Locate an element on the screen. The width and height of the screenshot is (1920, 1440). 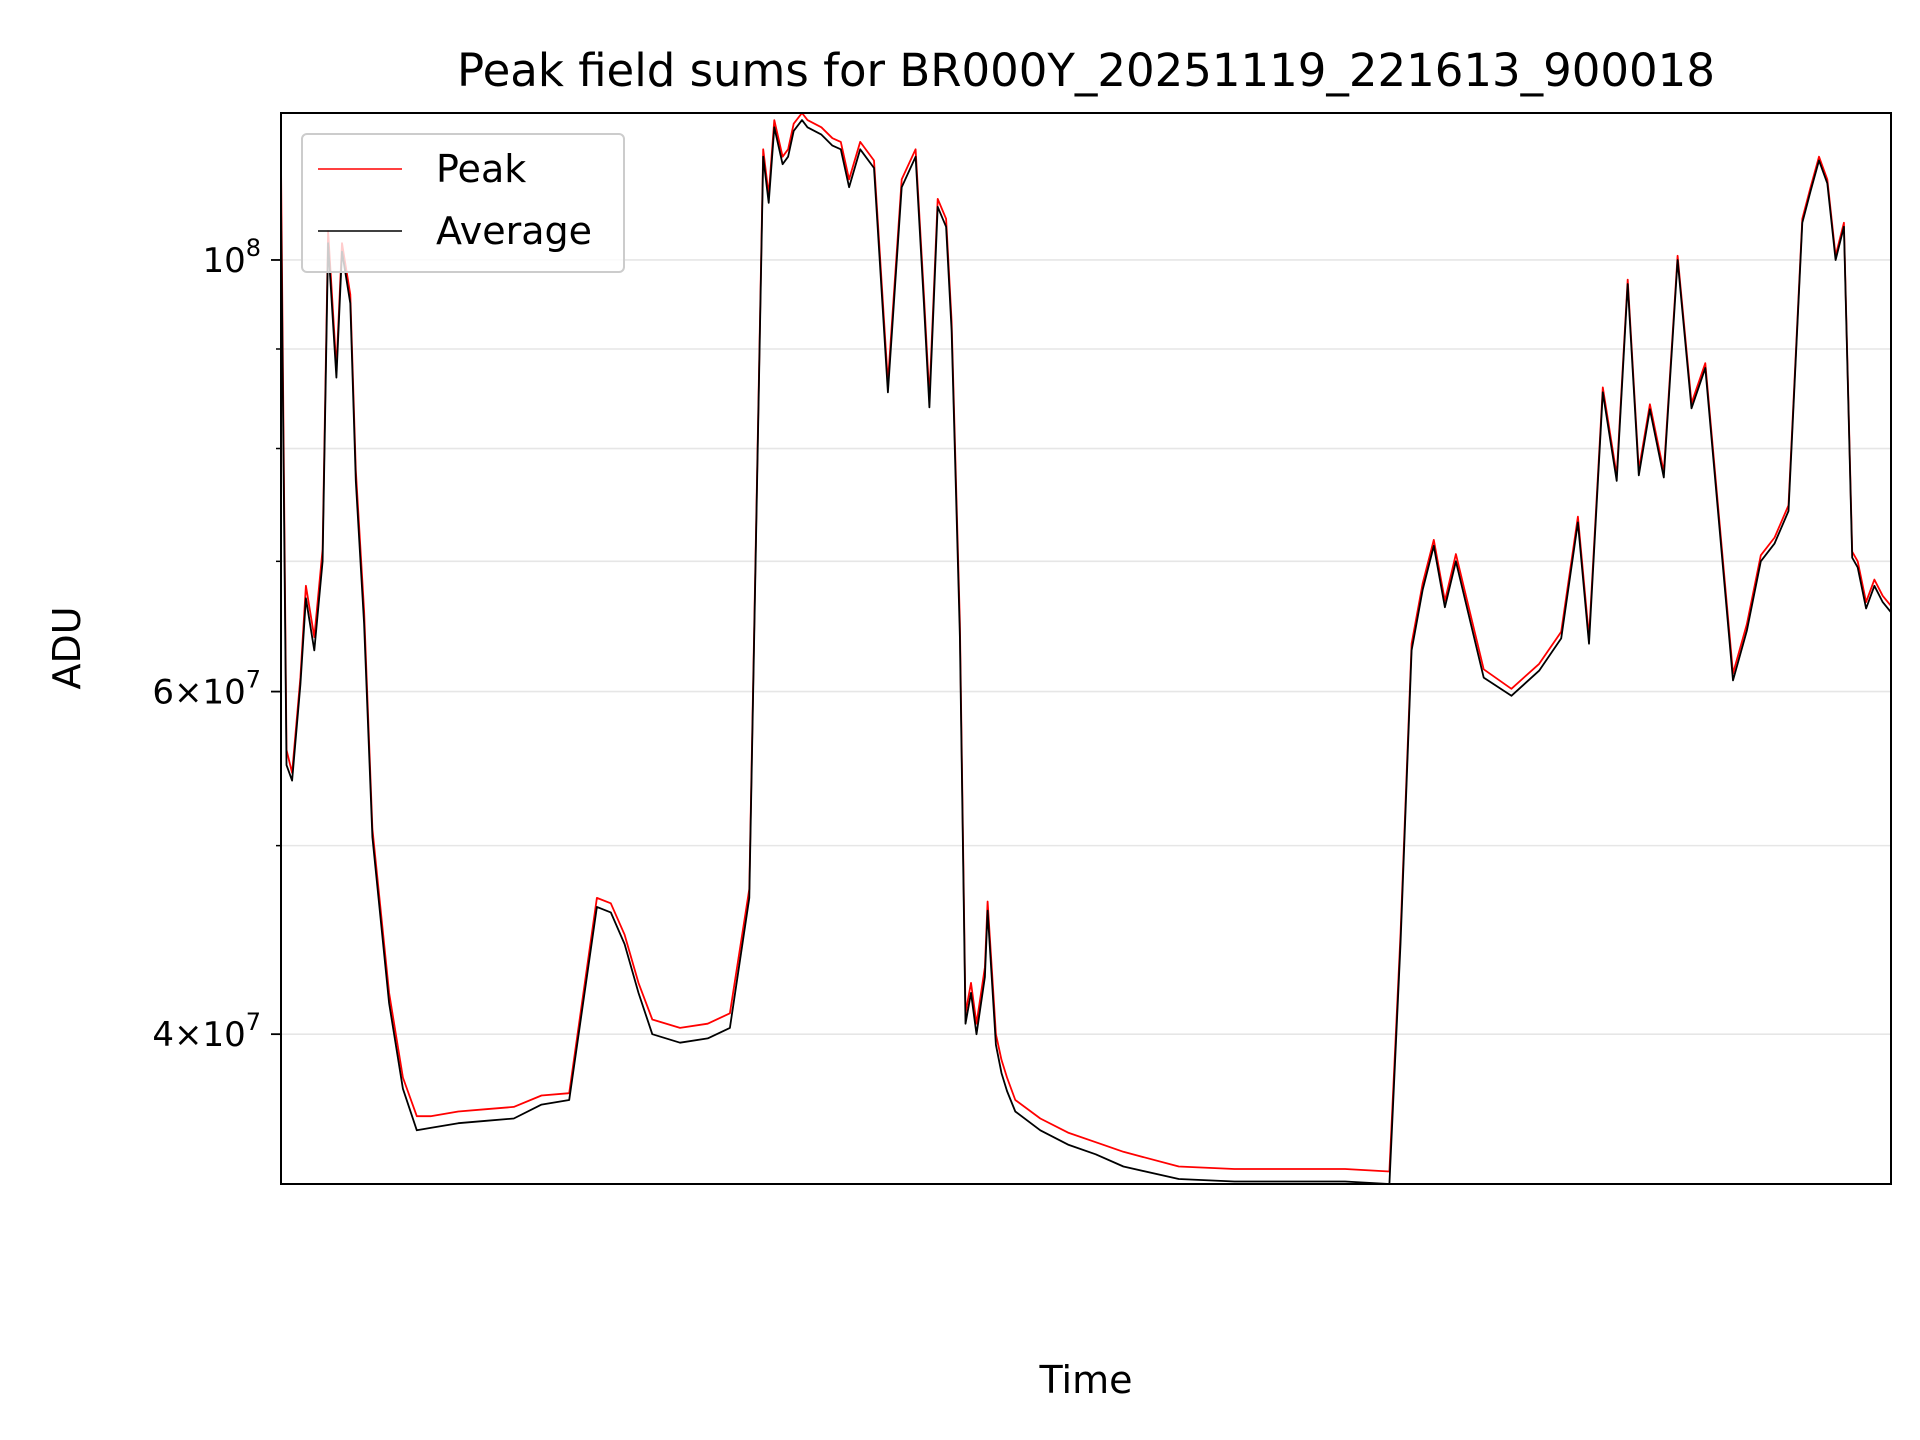
legend-label-average: Average is located at coordinates (514, 231).